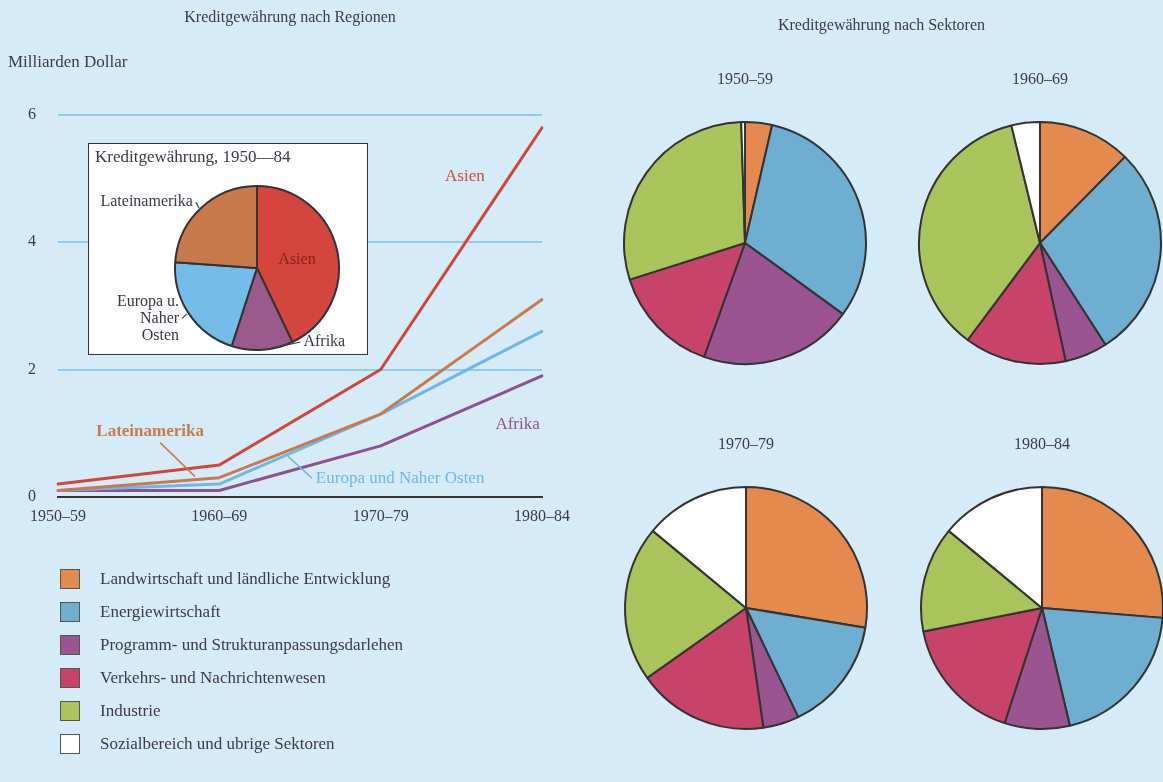 The image size is (1163, 782). Describe the element at coordinates (32, 241) in the screenshot. I see `y-tick-label: 4` at that location.